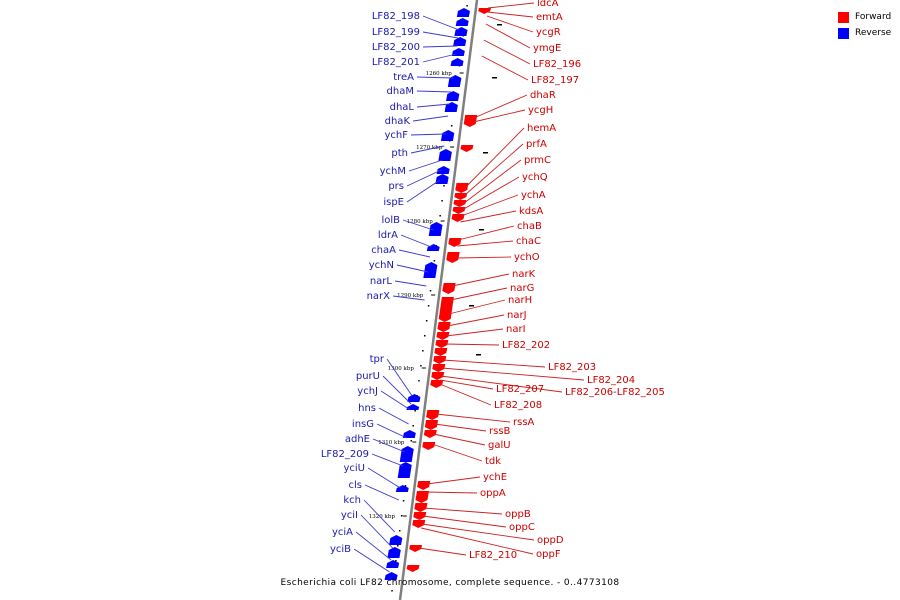  Describe the element at coordinates (528, 241) in the screenshot. I see `forward-gene-label: chaC` at that location.